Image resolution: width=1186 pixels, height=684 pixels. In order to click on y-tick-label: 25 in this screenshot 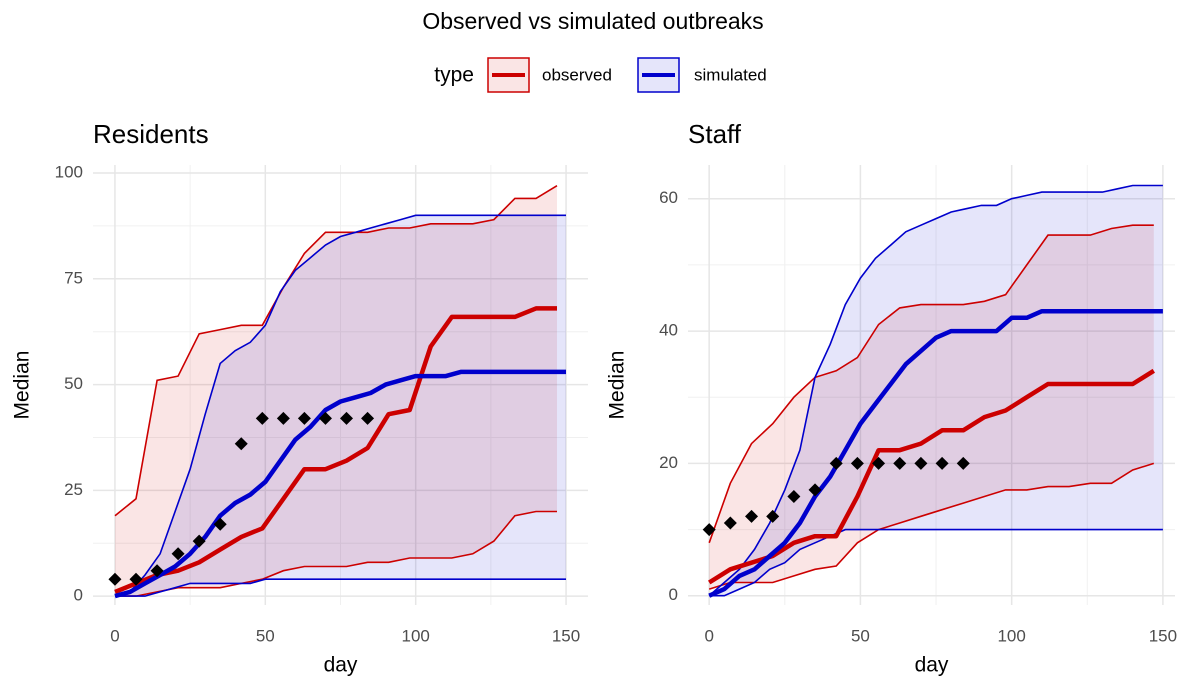, I will do `click(73, 489)`.